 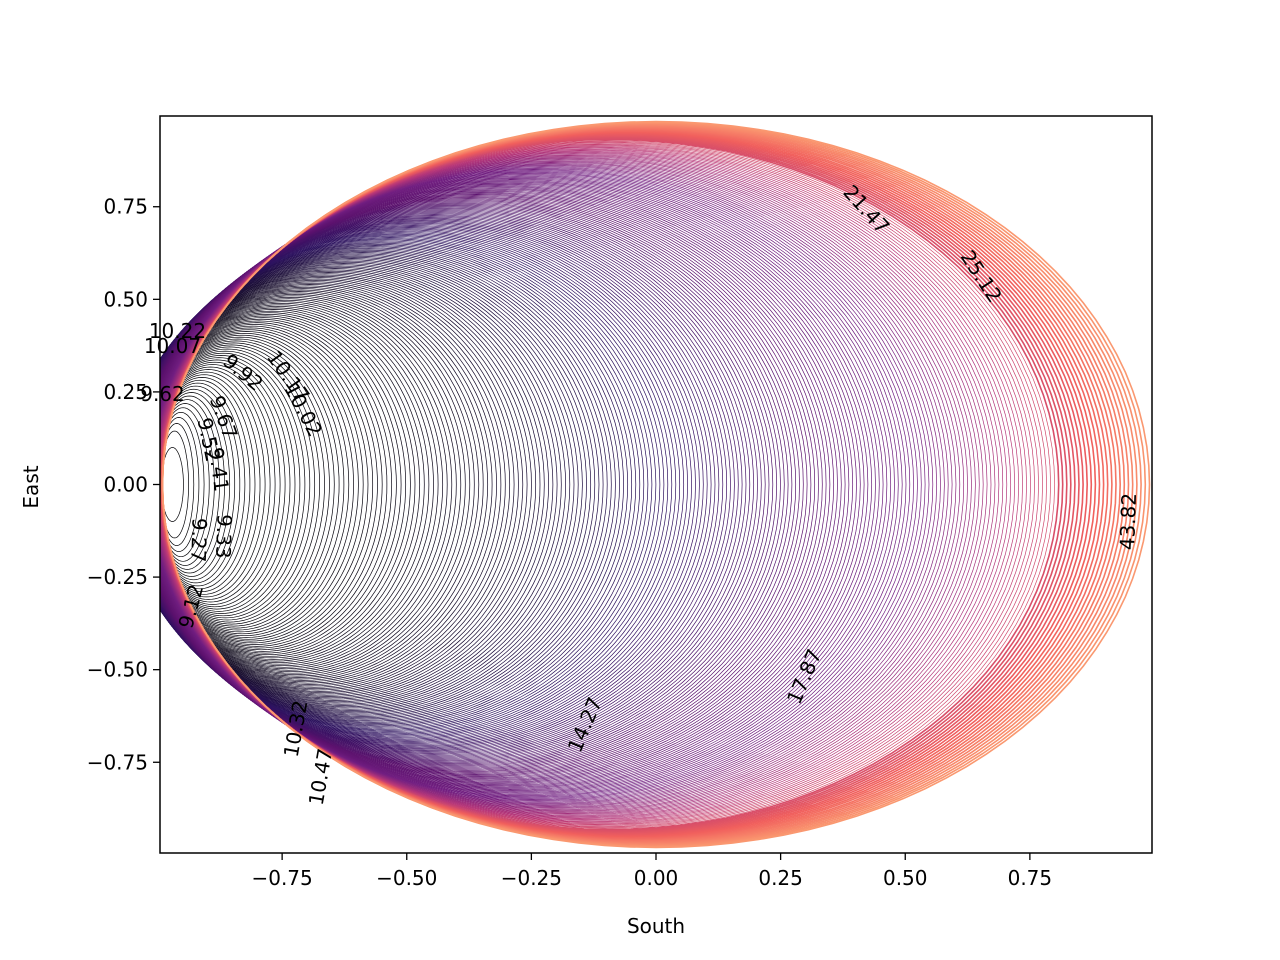 I want to click on x-tick-label: 0.00, so click(x=656, y=878).